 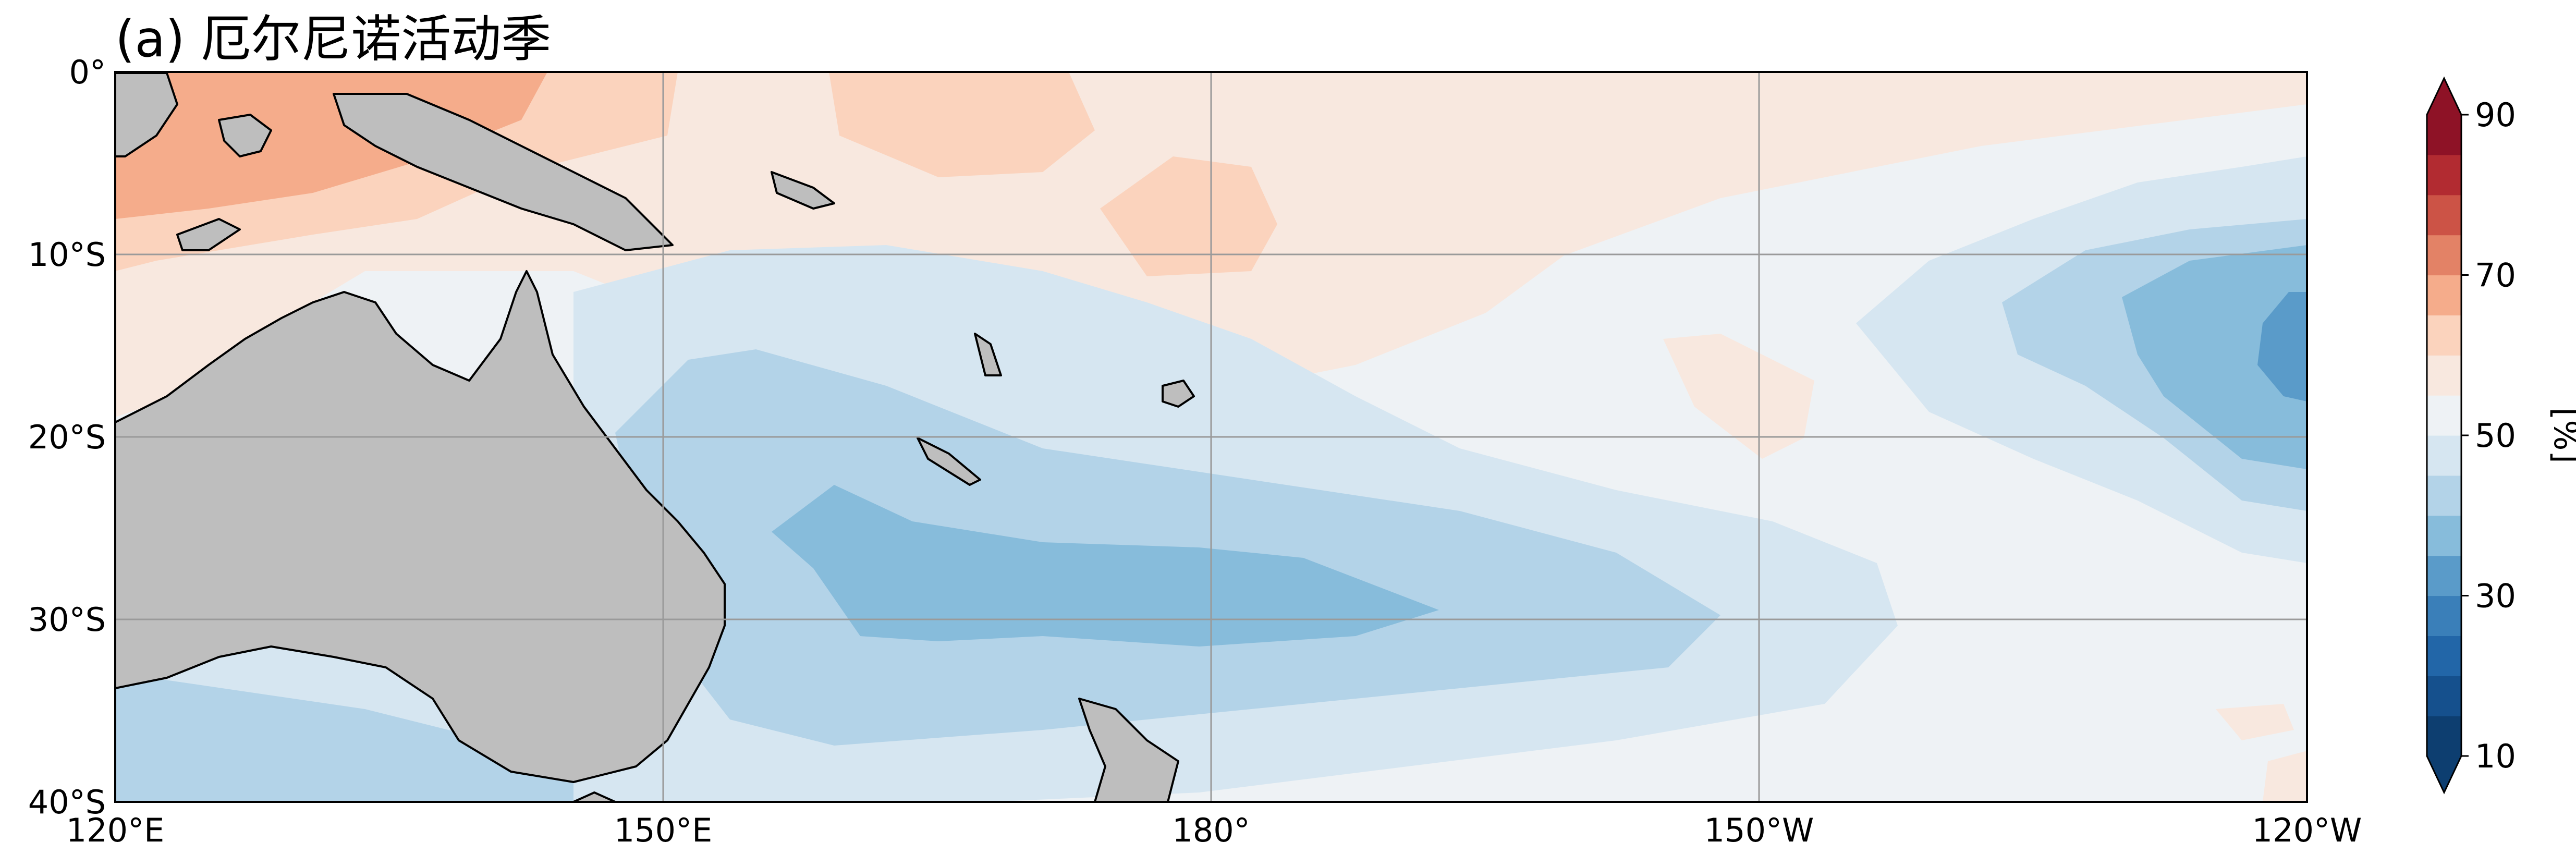 I want to click on colorbar-ticks: 90 70 50 30 10, so click(x=2488, y=435).